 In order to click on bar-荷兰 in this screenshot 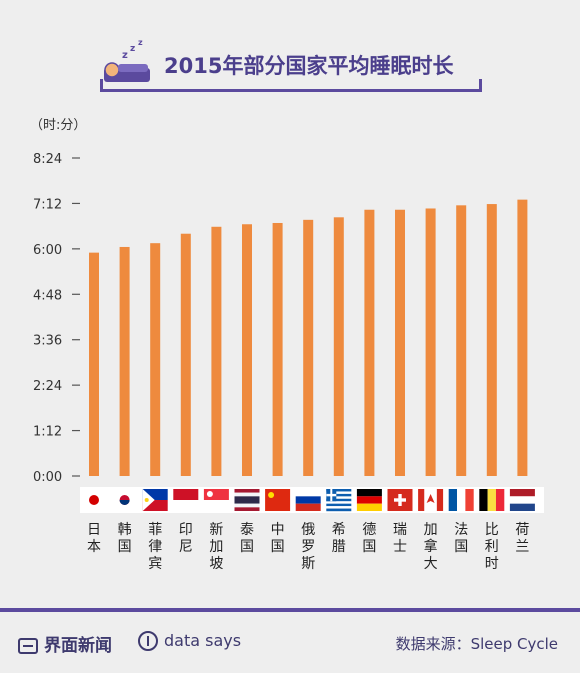, I will do `click(522, 337)`.